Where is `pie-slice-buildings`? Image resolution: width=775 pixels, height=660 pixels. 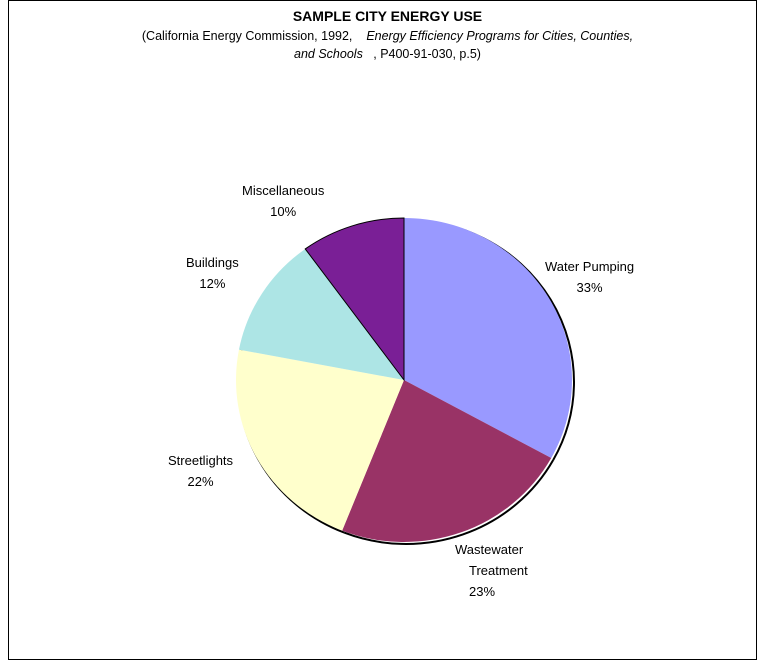 pie-slice-buildings is located at coordinates (321, 314).